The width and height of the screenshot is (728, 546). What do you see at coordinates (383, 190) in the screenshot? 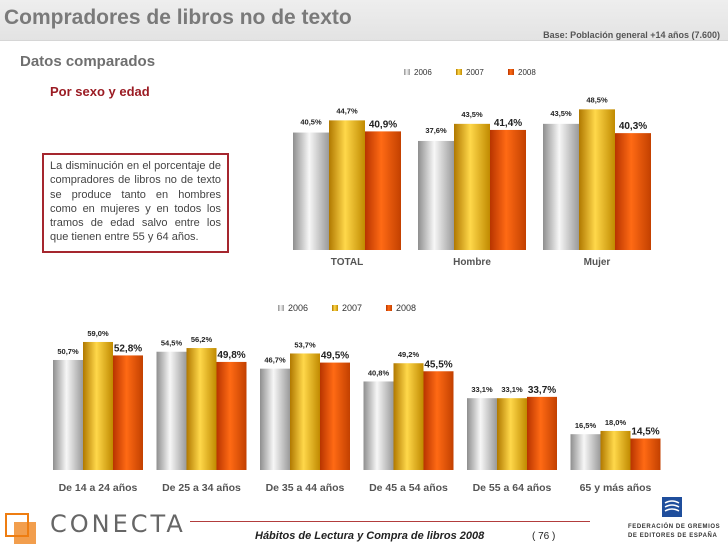
I see `bar-0-0-2008` at bounding box center [383, 190].